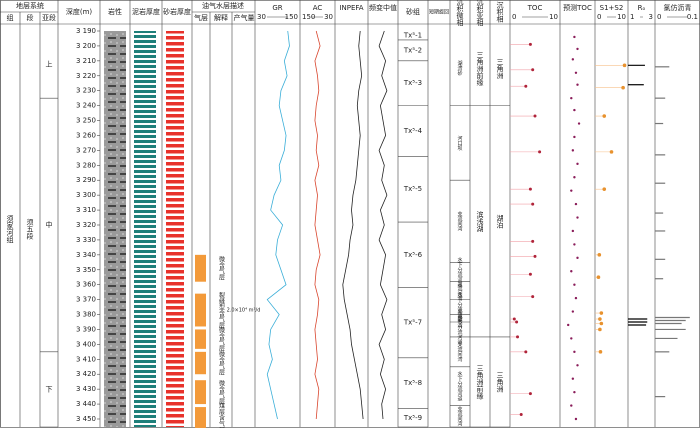 This screenshot has height=428, width=700. I want to click on depth-label: 3 220, so click(86, 76).